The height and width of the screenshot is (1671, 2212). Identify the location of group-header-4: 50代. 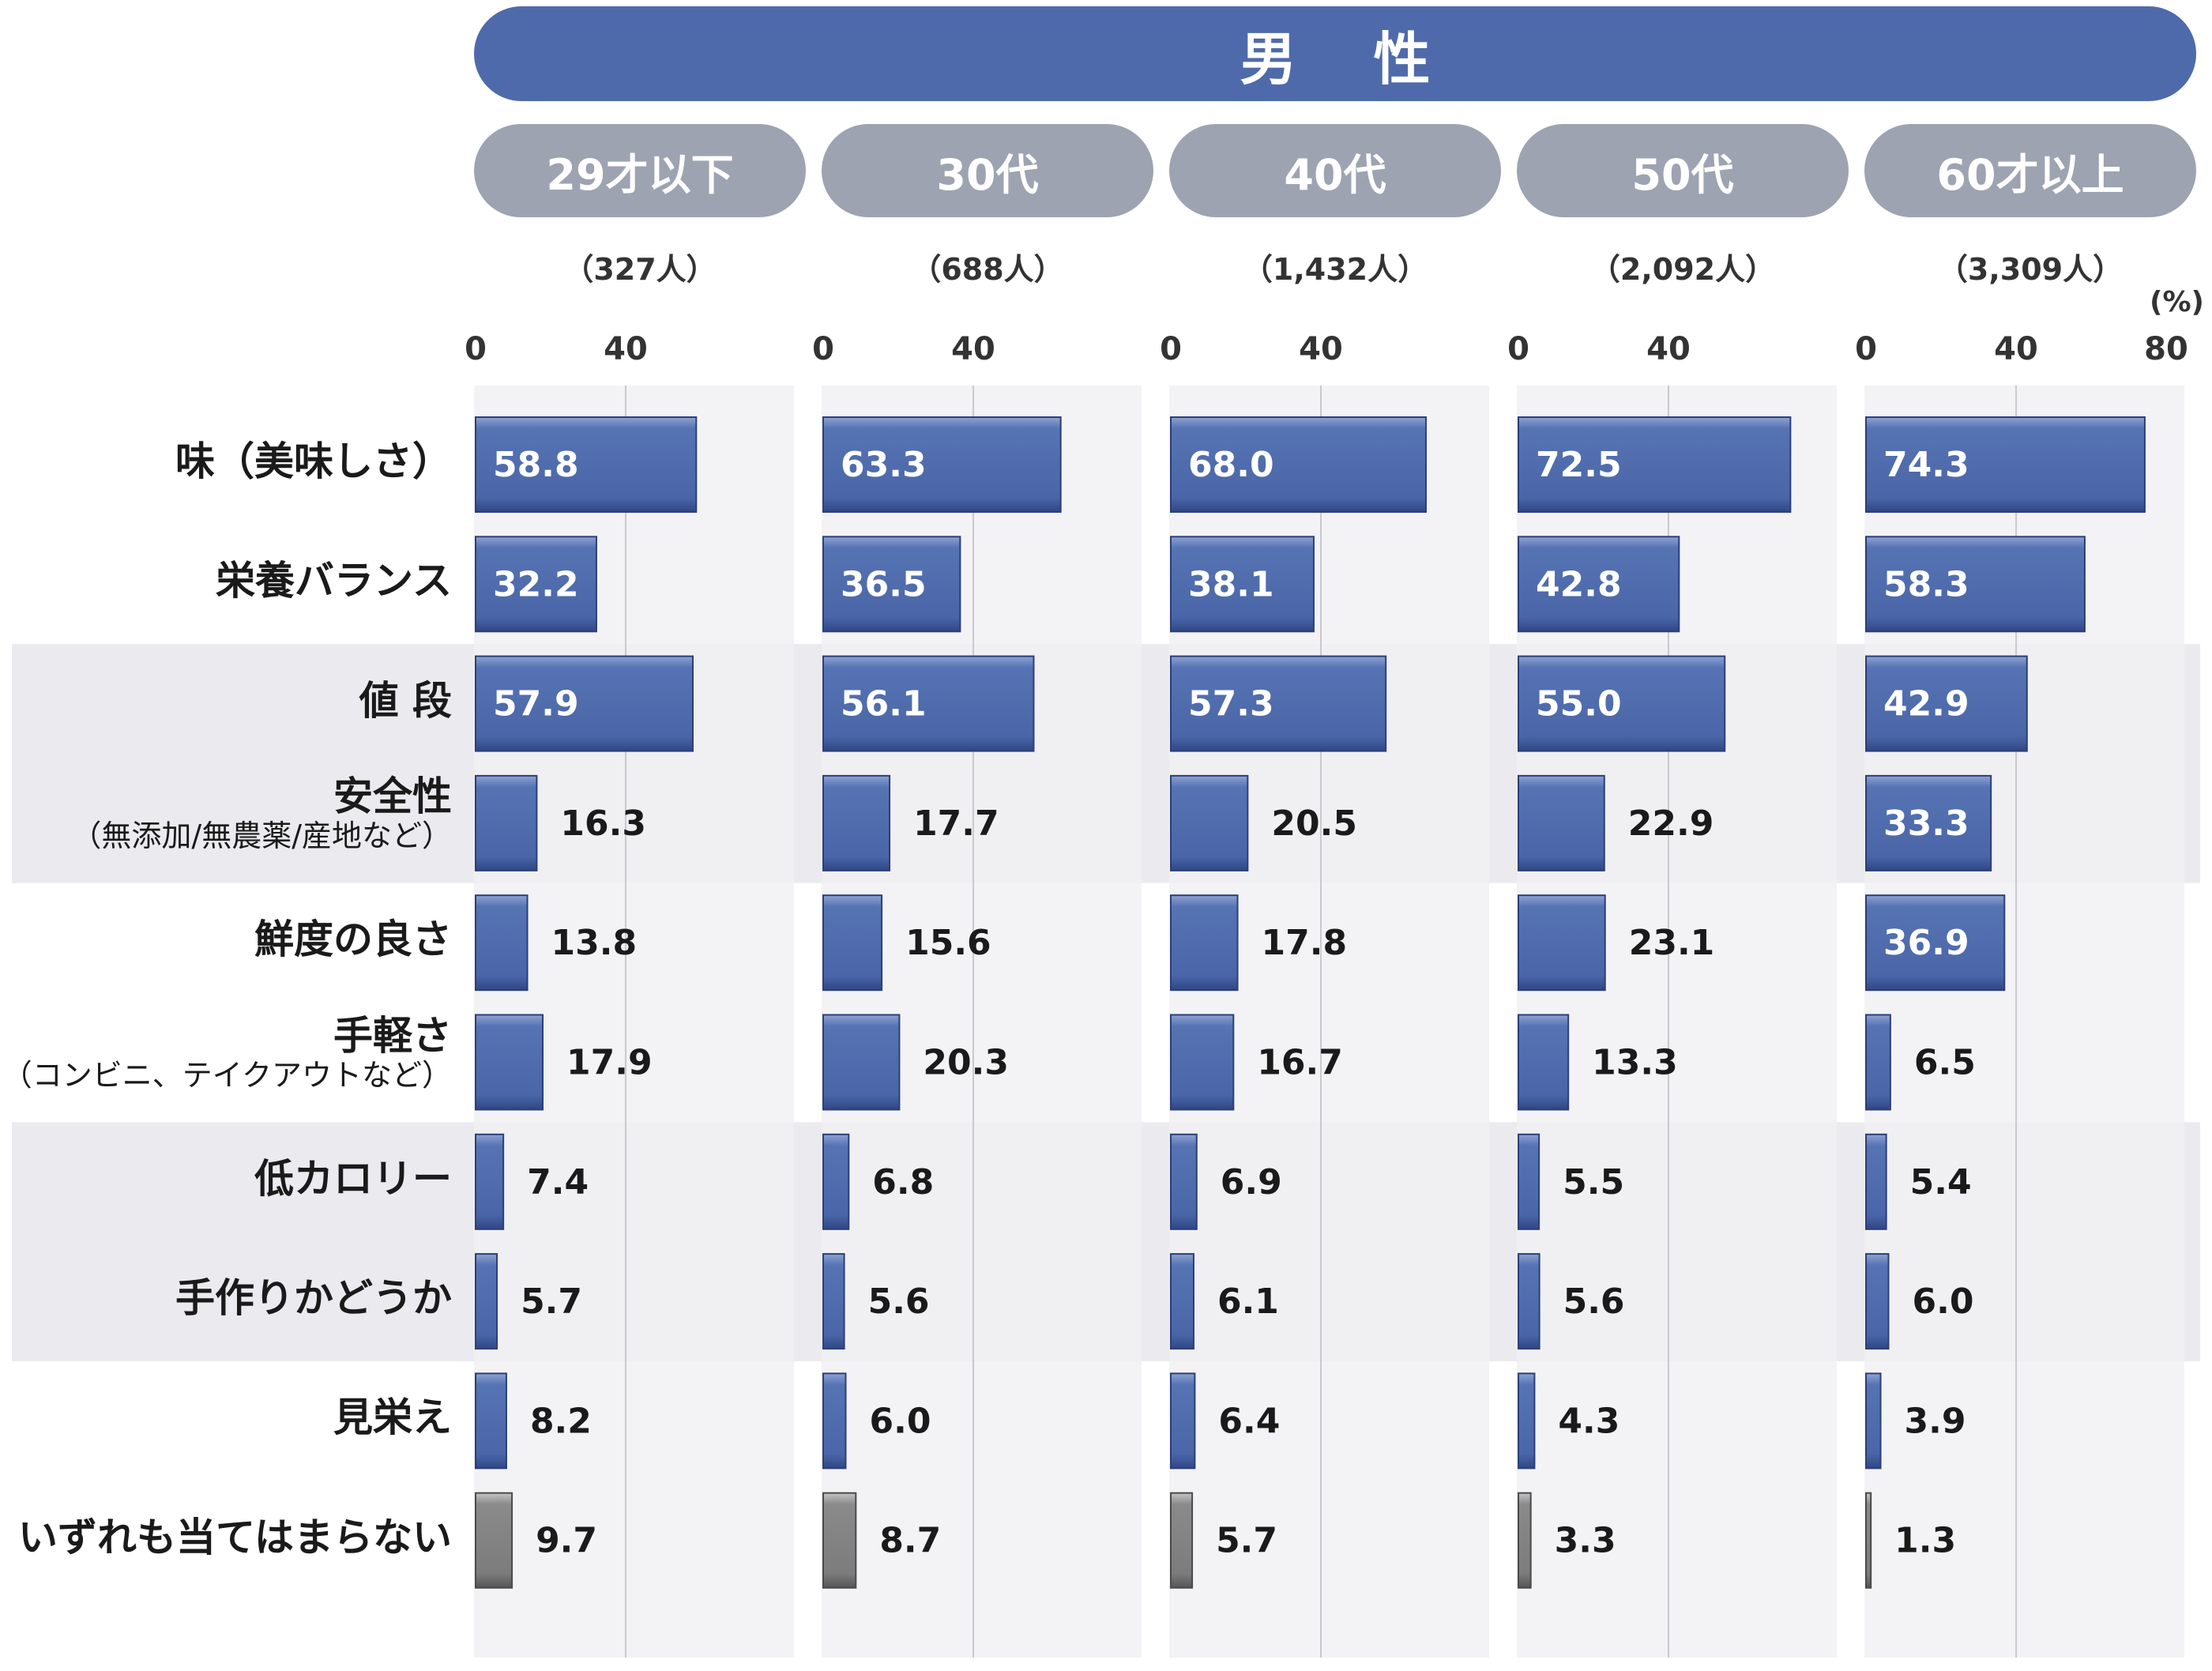
(1683, 170).